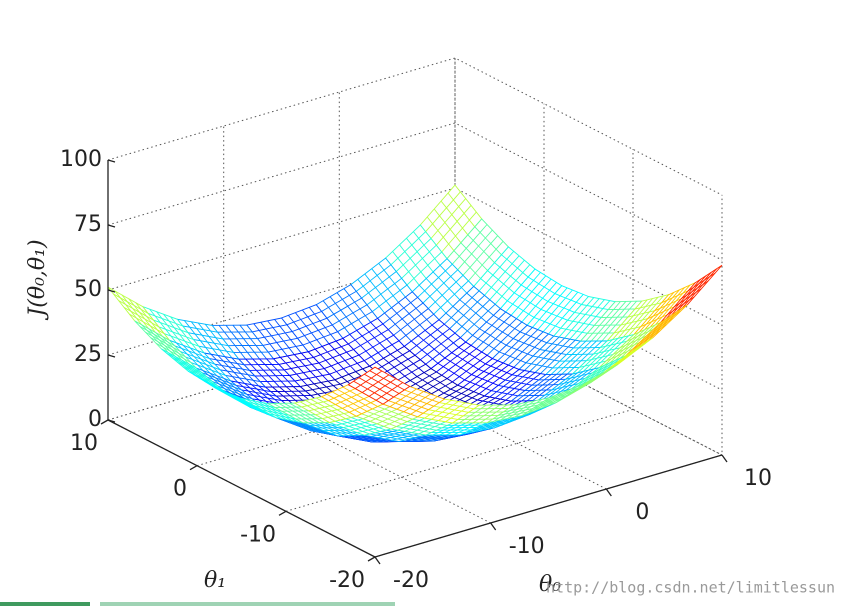  Describe the element at coordinates (493, 526) in the screenshot. I see `x-tick` at that location.